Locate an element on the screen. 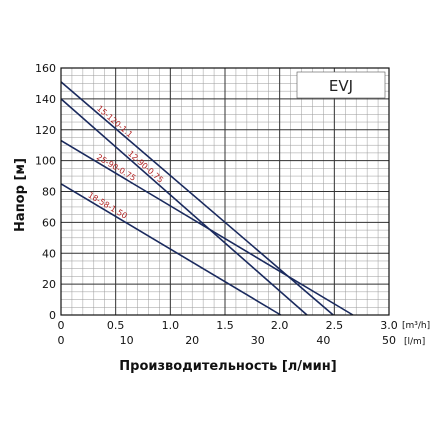  y-tick-label: 0 is located at coordinates (52, 315).